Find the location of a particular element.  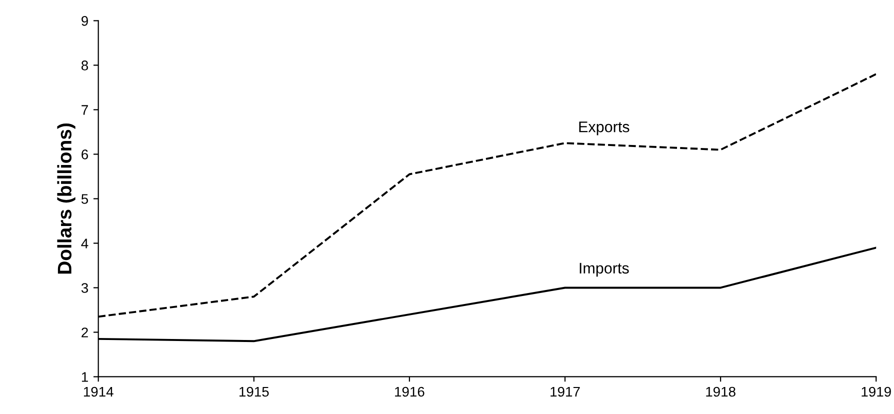

y-tick-label: 5 is located at coordinates (84, 199).